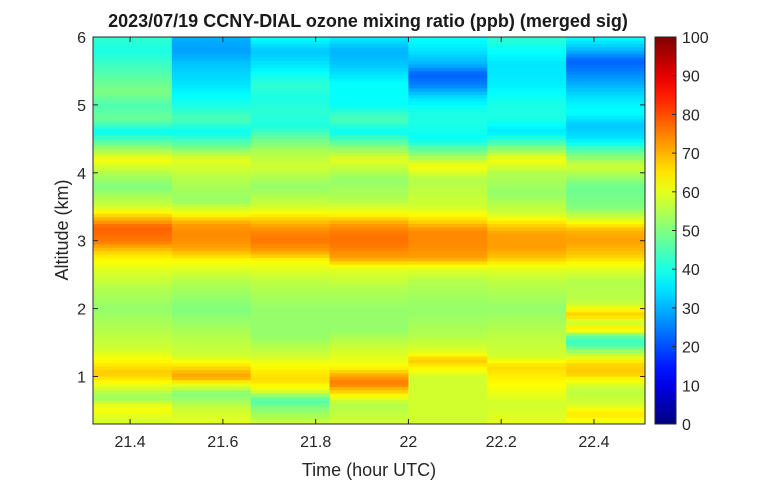 This screenshot has width=774, height=483. What do you see at coordinates (691, 77) in the screenshot?
I see `colorbar-tick-label: 90` at bounding box center [691, 77].